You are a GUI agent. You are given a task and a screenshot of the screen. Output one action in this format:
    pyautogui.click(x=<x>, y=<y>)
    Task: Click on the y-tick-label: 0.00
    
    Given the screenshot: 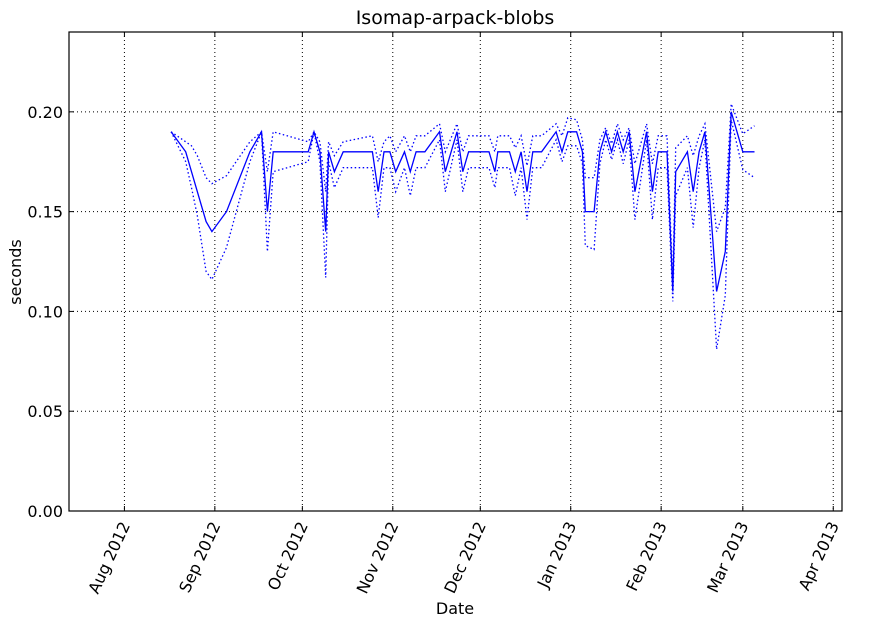 What is the action you would take?
    pyautogui.click(x=45, y=511)
    